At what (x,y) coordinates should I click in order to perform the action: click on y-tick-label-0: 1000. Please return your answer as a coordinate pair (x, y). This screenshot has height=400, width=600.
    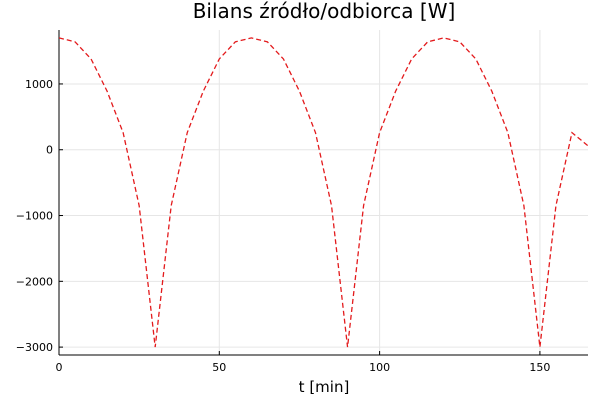
    Looking at the image, I should click on (39, 84).